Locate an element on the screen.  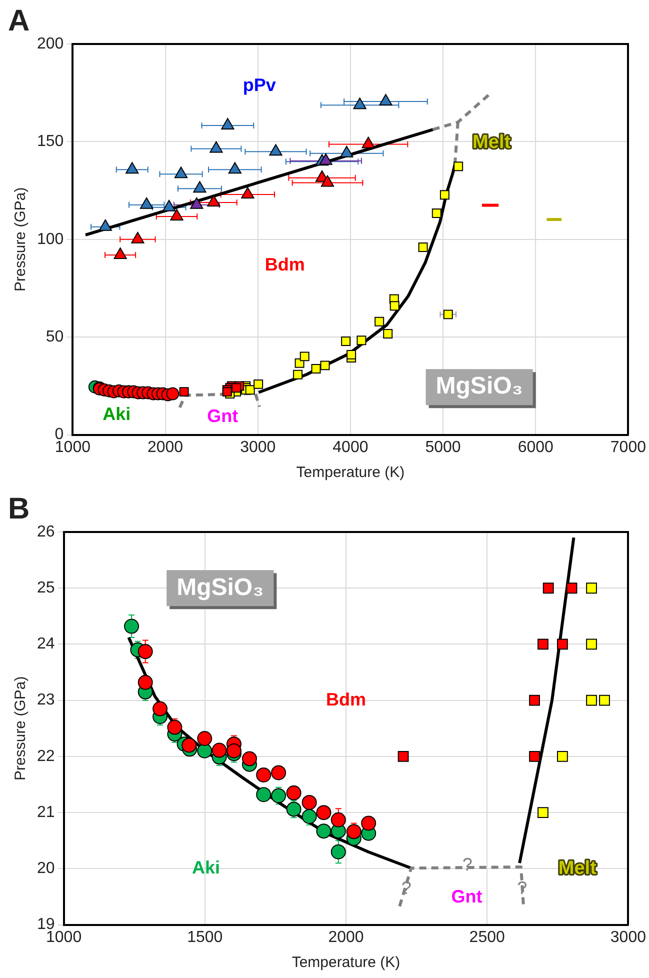
y-tick-label: 26 is located at coordinates (46, 531).